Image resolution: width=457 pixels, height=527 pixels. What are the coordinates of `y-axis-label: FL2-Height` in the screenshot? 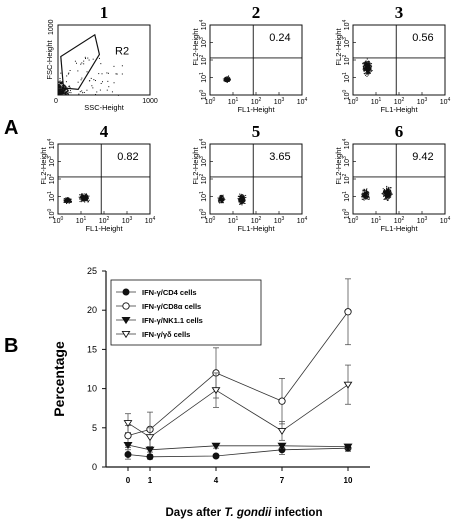 It's located at (195, 166).